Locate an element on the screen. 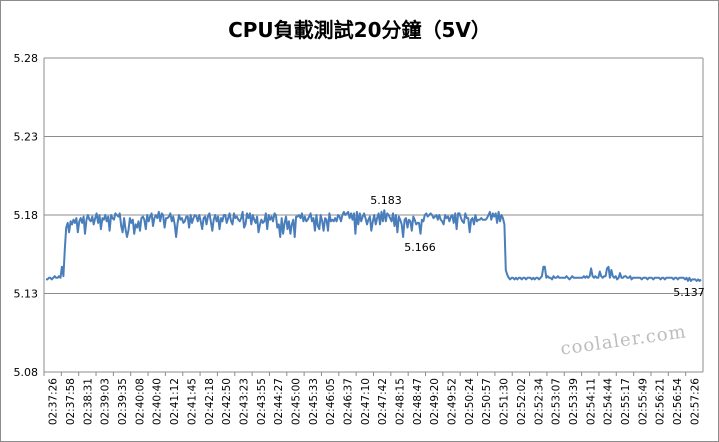 The image size is (719, 442). x-tick-label: 02:50:24 is located at coordinates (470, 401).